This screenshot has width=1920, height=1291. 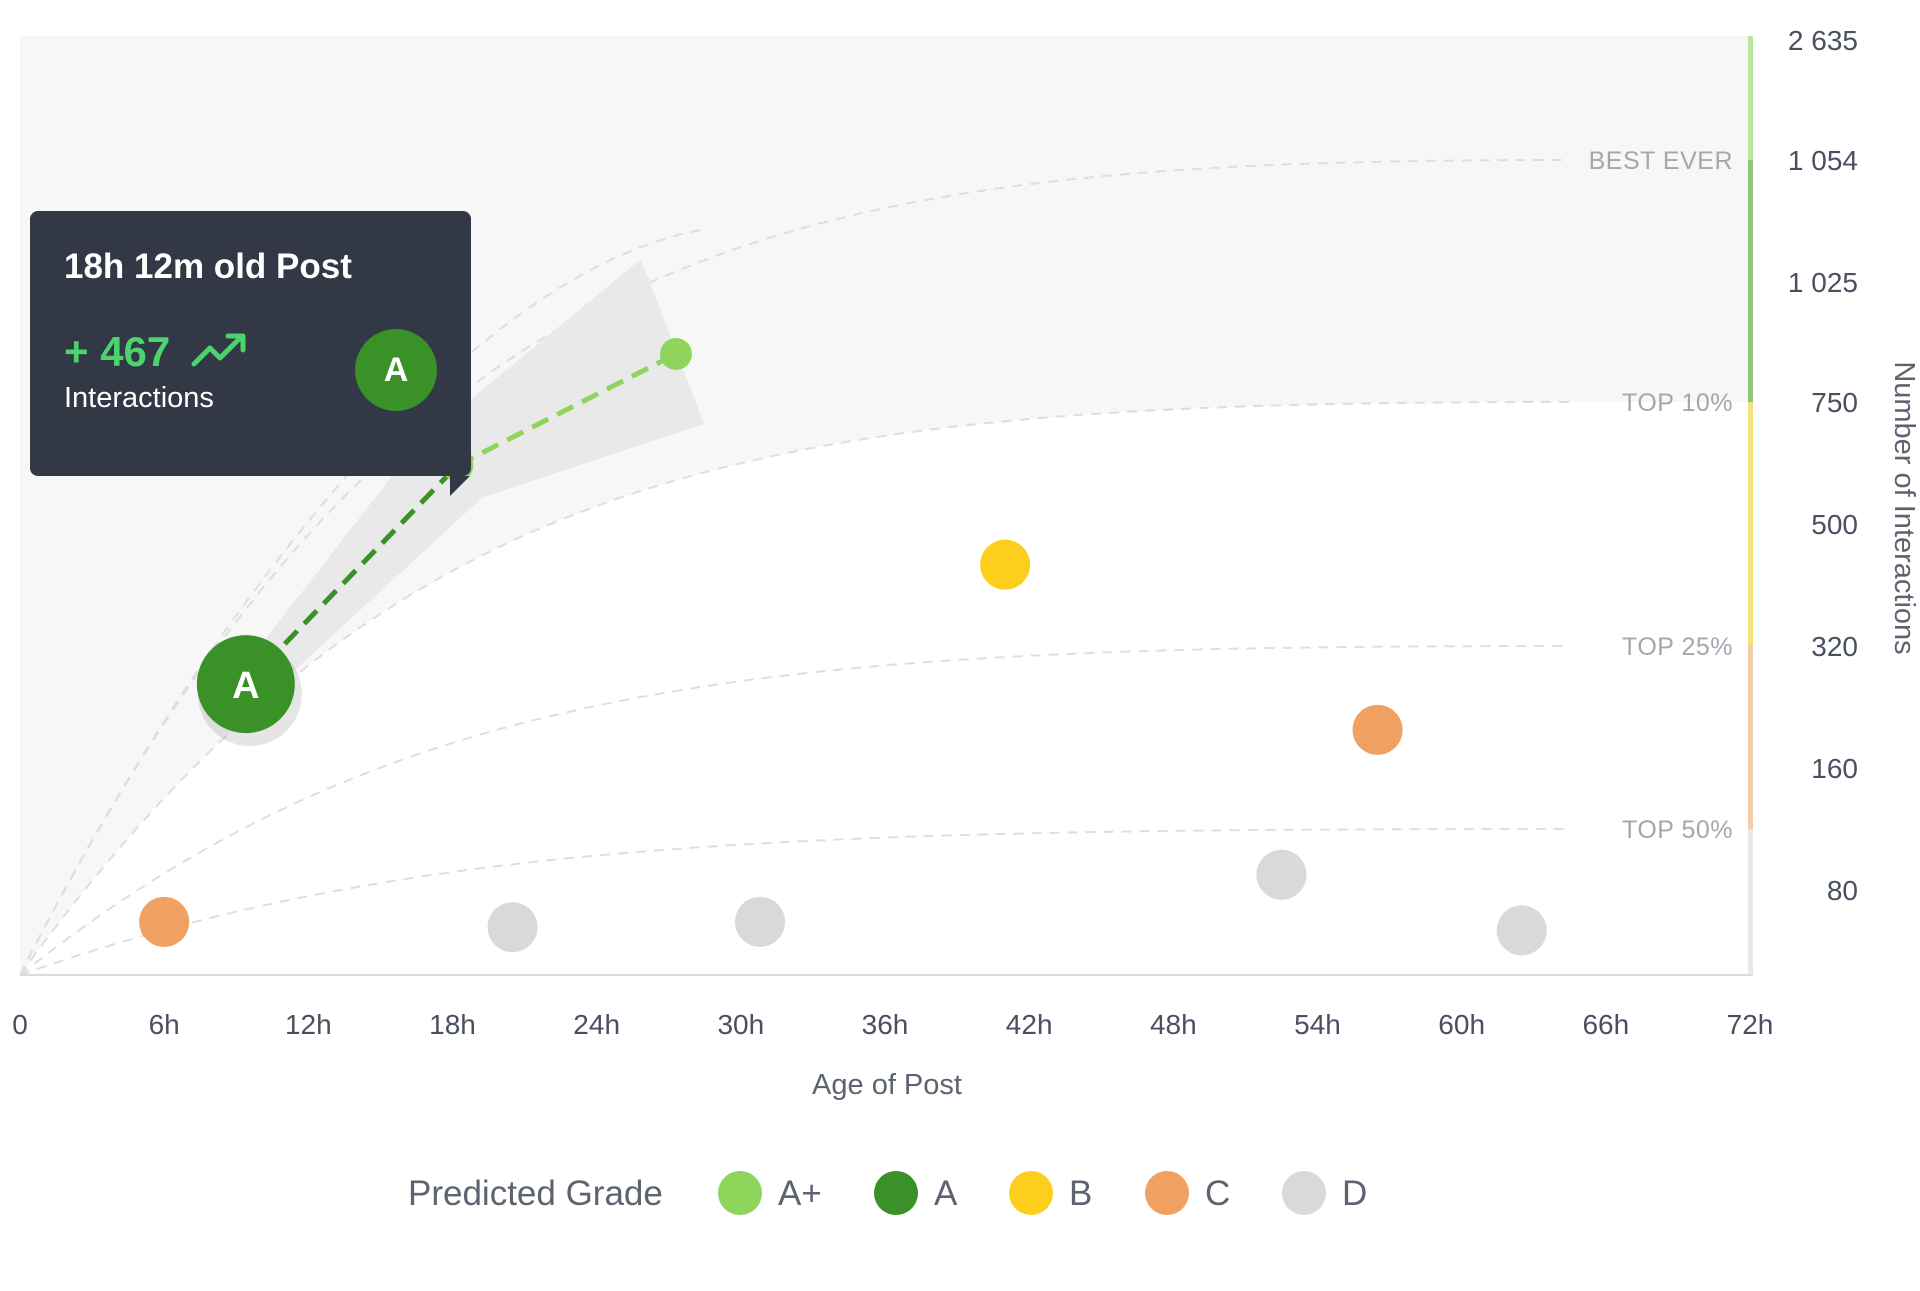 I want to click on x-tick-label: 42h, so click(x=1029, y=1024).